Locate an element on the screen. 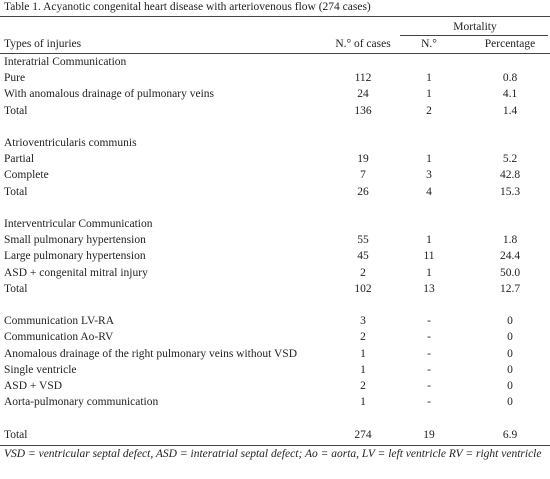 This screenshot has height=479, width=550. row-label: Interatrial Communication is located at coordinates (65, 62).